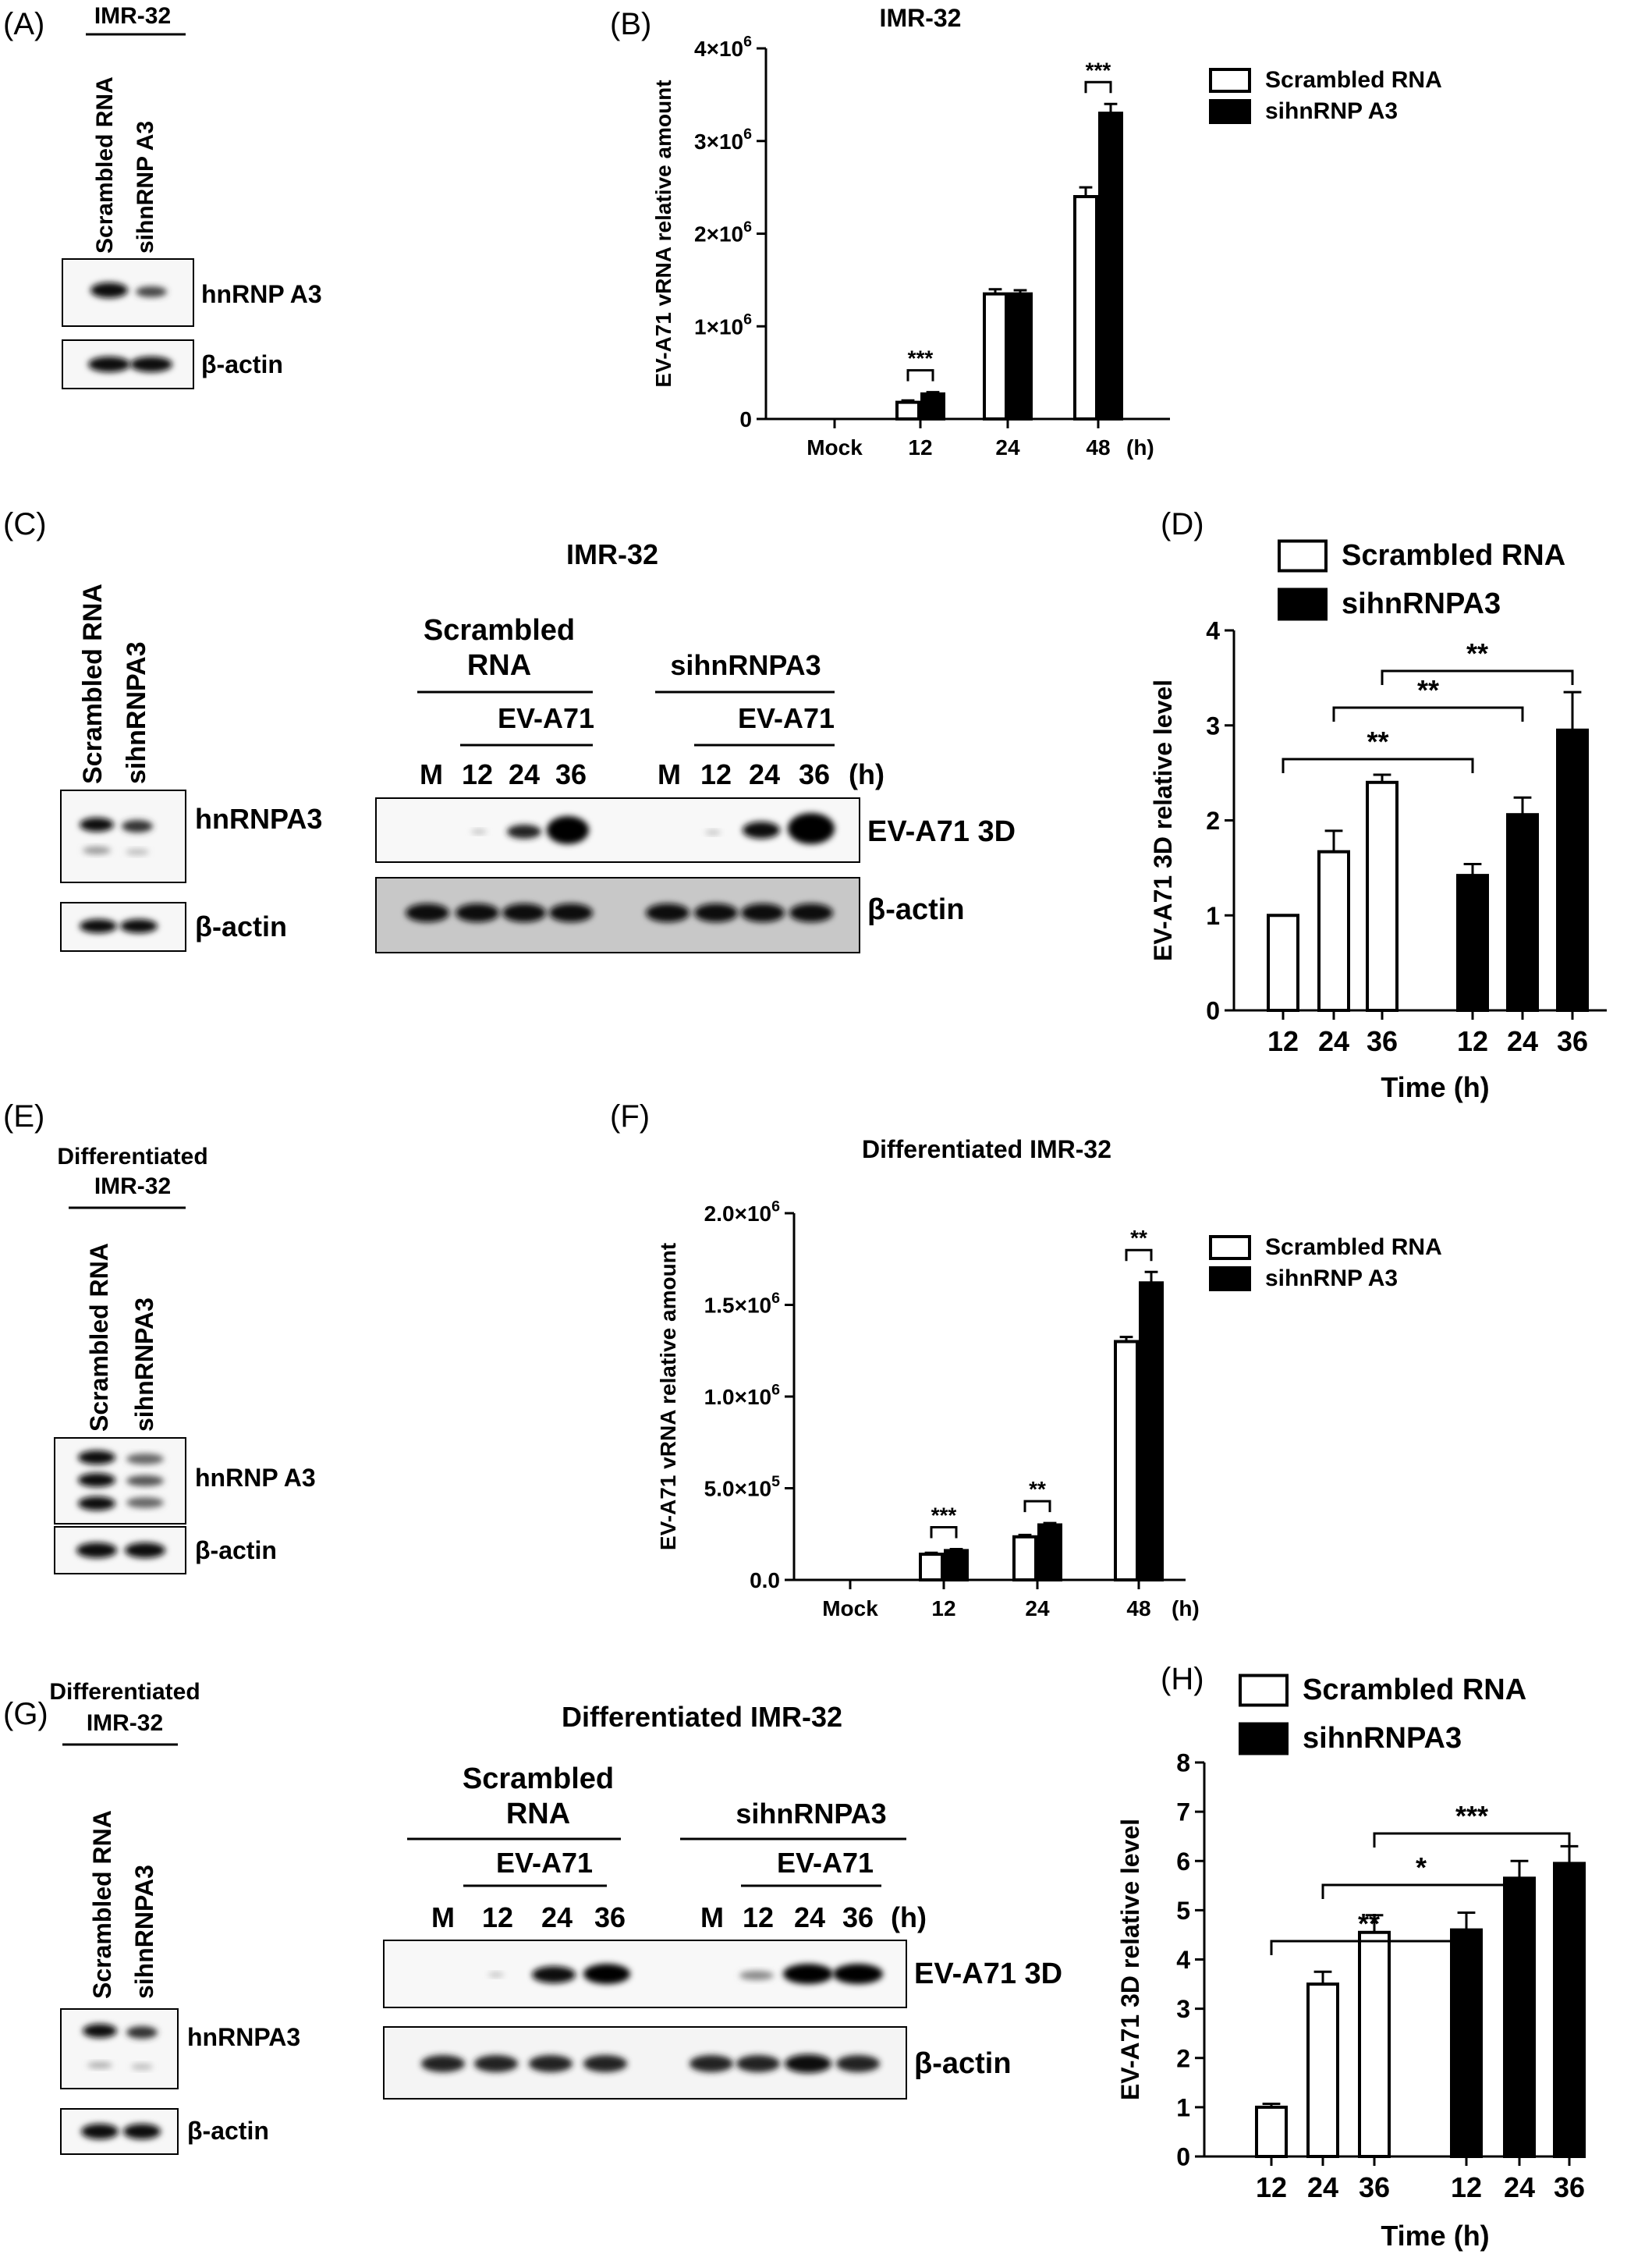 Image resolution: width=1652 pixels, height=2254 pixels. I want to click on x-tick-label: 36, so click(1374, 2187).